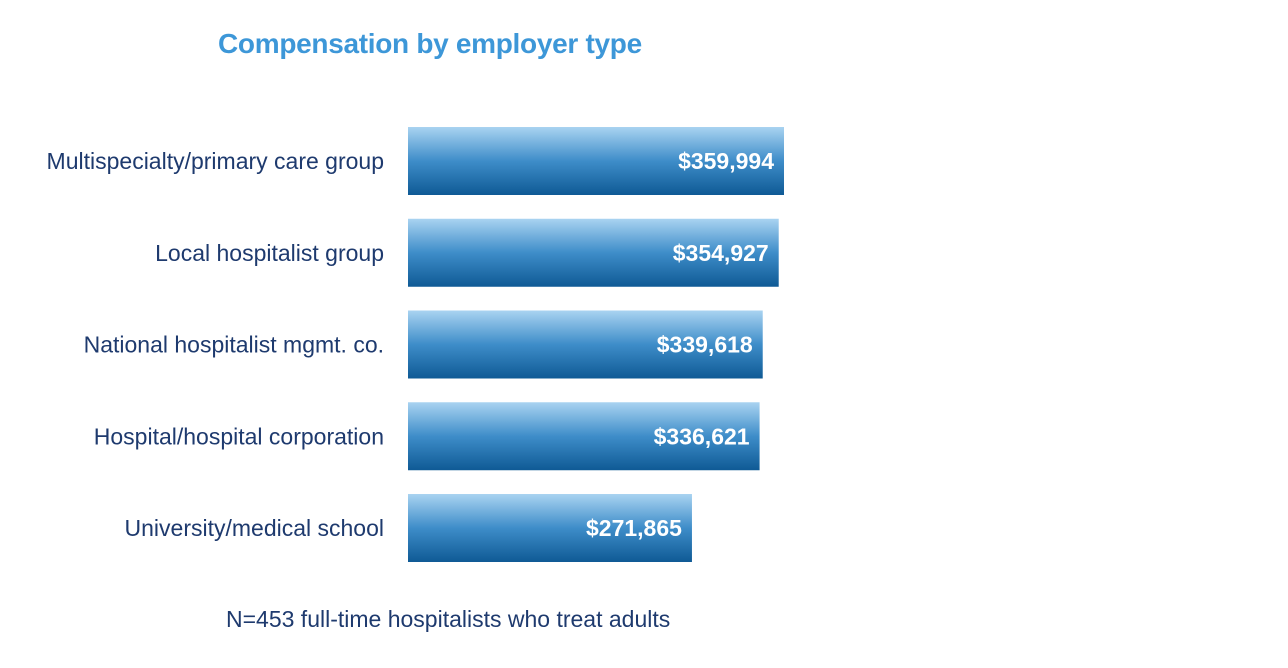 The width and height of the screenshot is (1288, 668). Describe the element at coordinates (215, 161) in the screenshot. I see `category-label-0: Multispecialty/primary care group` at that location.